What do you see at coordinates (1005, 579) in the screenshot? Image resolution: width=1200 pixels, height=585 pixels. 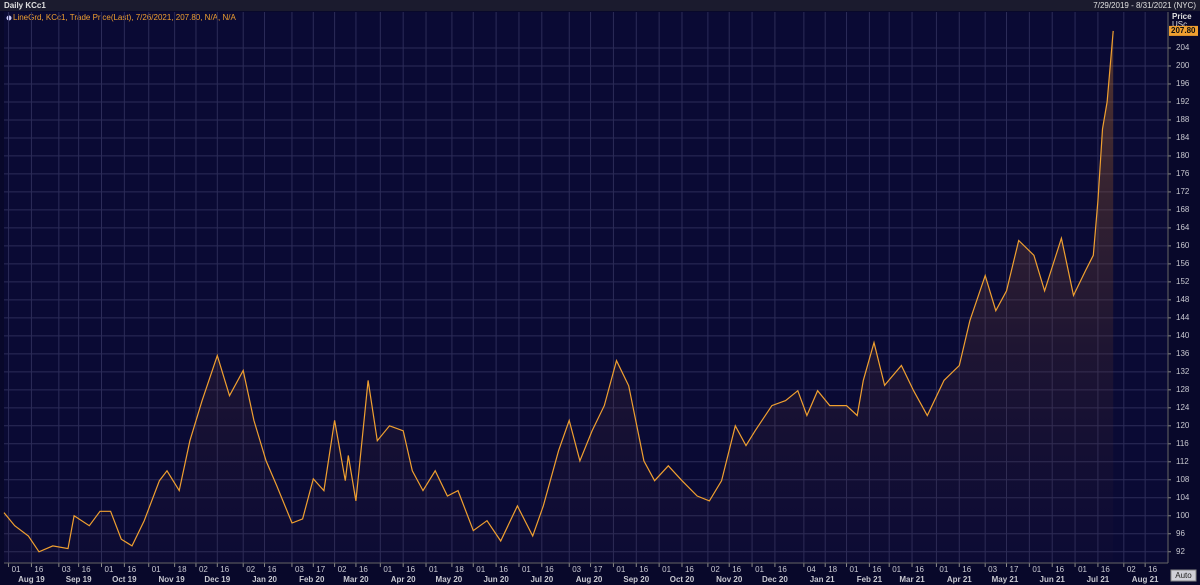 I see `x-month-label: May 21` at bounding box center [1005, 579].